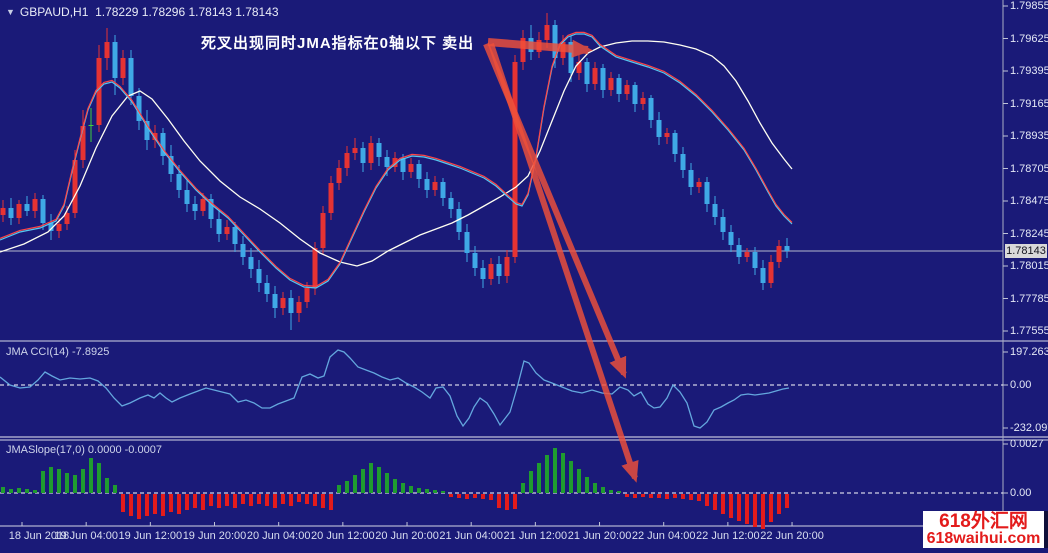  What do you see at coordinates (1029, 428) in the screenshot?
I see `indicator-axis-label: -232.0978` at bounding box center [1029, 428].